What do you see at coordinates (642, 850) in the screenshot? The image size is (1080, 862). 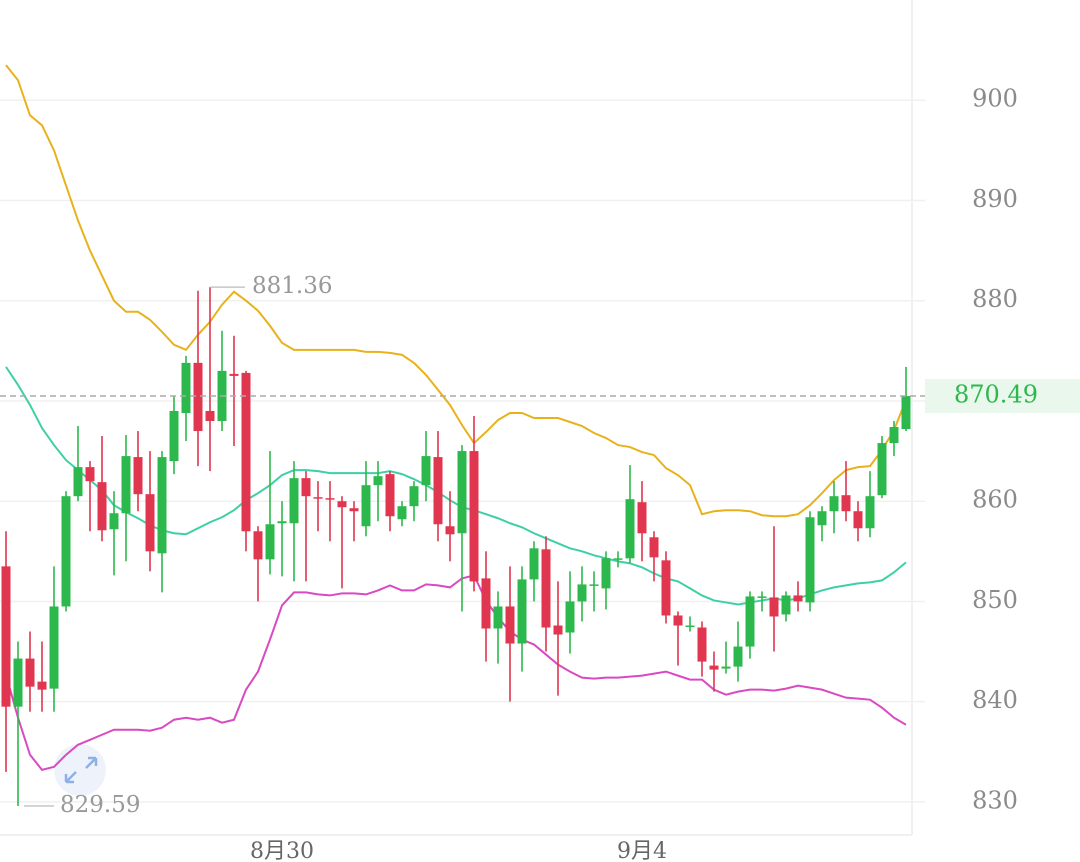 I see `x-tick-label: 9月4` at bounding box center [642, 850].